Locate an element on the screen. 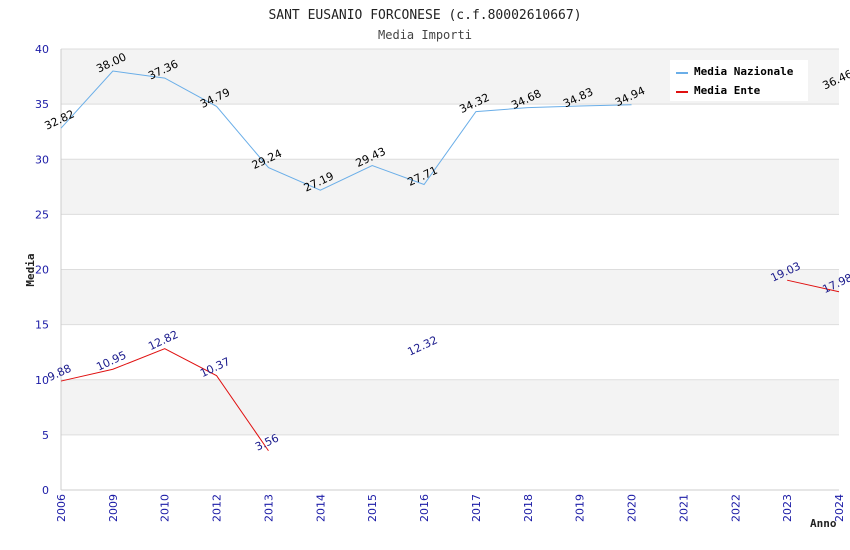 The height and width of the screenshot is (550, 850). y-tick-label: 5 is located at coordinates (45, 435).